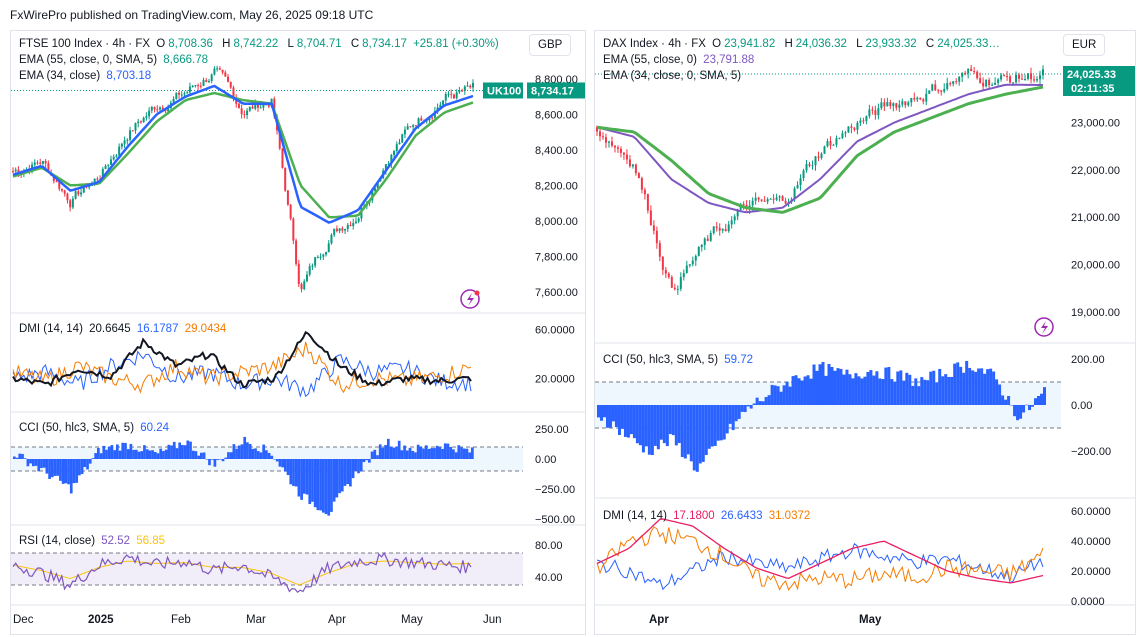 This screenshot has width=1139, height=637. Describe the element at coordinates (1095, 171) in the screenshot. I see `price-tick-label: 22,000.00` at that location.